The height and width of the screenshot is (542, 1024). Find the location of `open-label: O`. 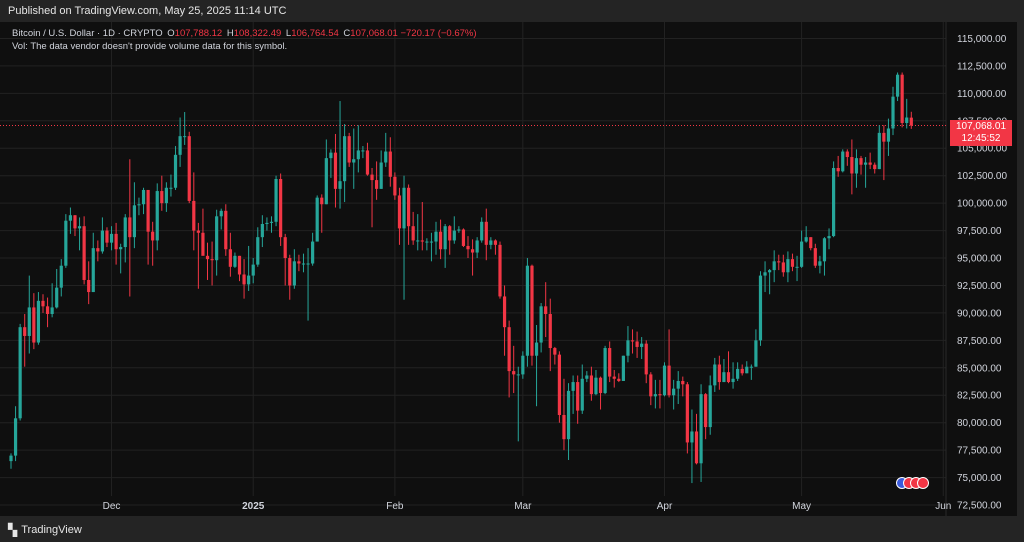

open-label: O is located at coordinates (171, 33).